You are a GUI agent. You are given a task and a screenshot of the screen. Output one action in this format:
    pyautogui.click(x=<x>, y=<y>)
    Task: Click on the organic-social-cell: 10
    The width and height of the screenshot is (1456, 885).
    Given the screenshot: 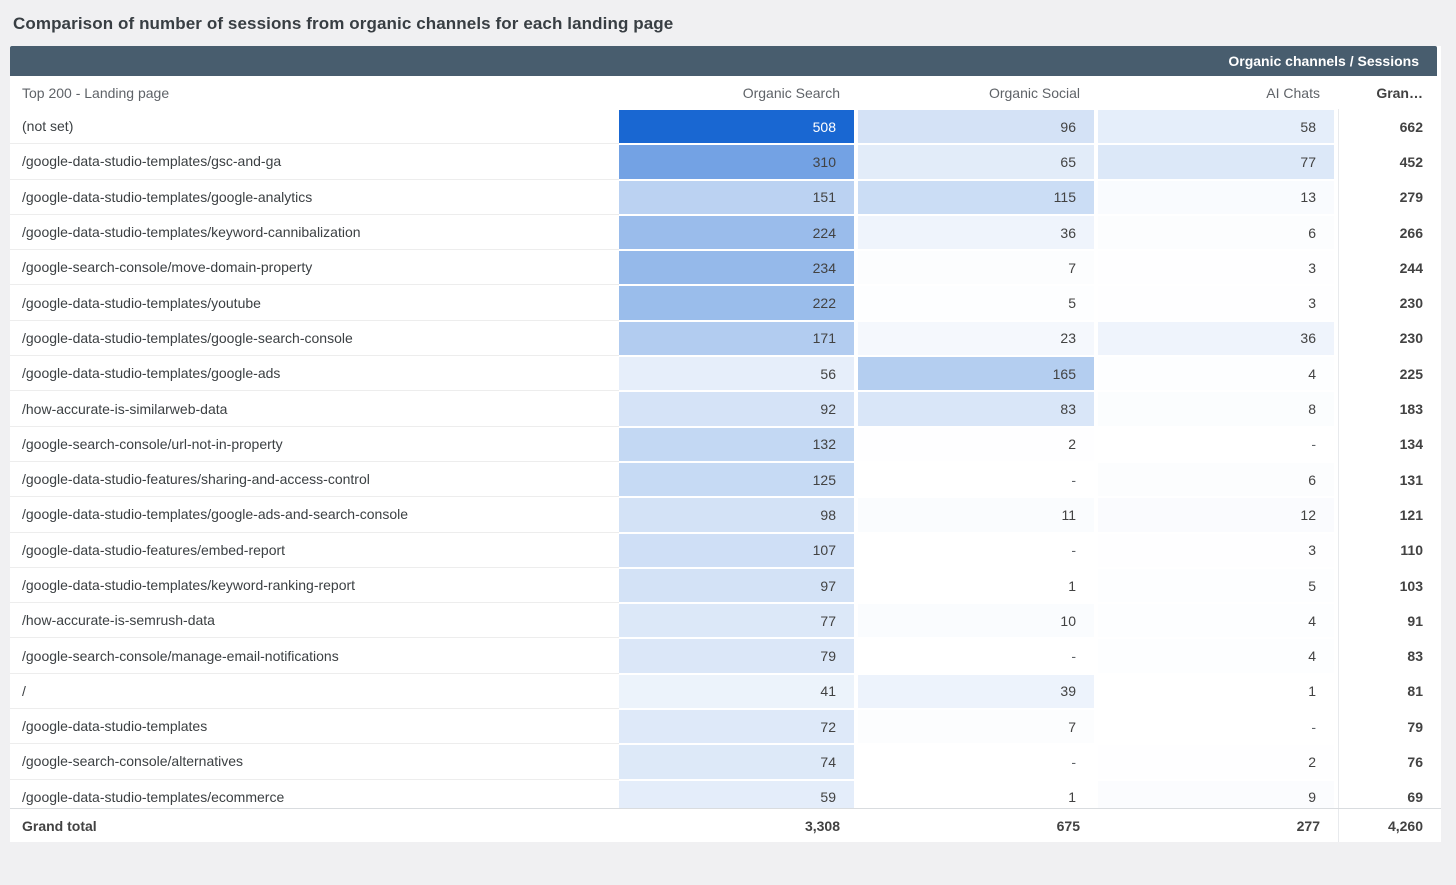 What is the action you would take?
    pyautogui.click(x=978, y=620)
    